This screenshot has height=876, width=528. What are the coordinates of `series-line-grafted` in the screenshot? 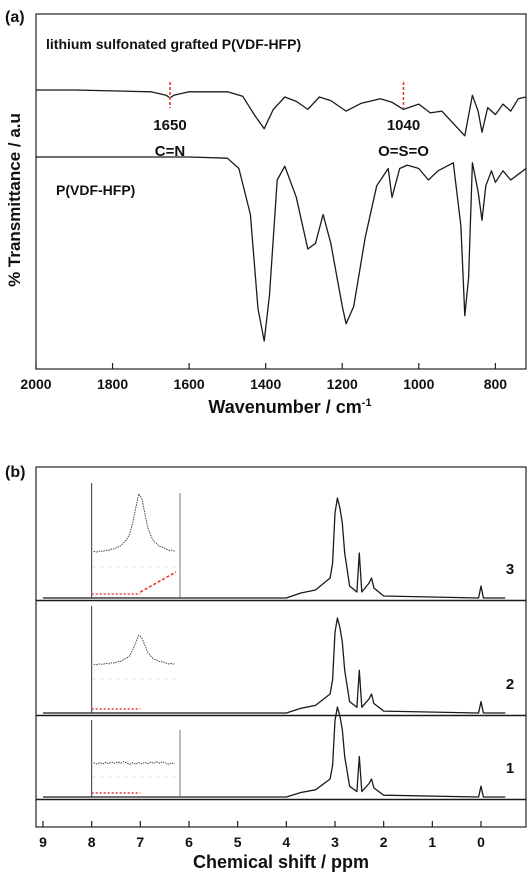 It's located at (281, 113).